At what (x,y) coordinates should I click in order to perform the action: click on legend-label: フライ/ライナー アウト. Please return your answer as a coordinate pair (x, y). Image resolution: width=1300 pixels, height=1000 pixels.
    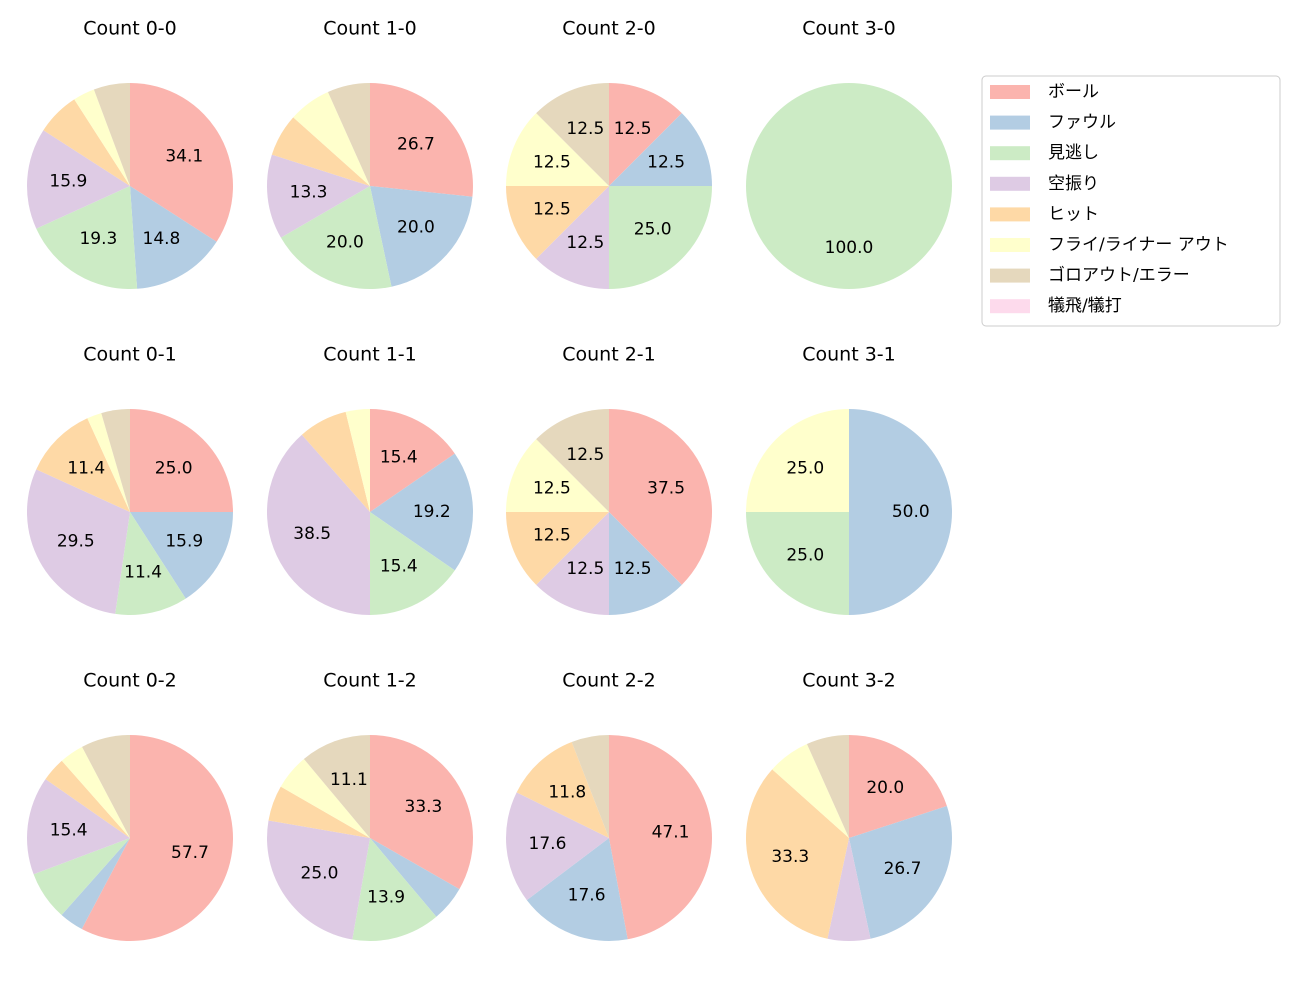
    Looking at the image, I should click on (1138, 245).